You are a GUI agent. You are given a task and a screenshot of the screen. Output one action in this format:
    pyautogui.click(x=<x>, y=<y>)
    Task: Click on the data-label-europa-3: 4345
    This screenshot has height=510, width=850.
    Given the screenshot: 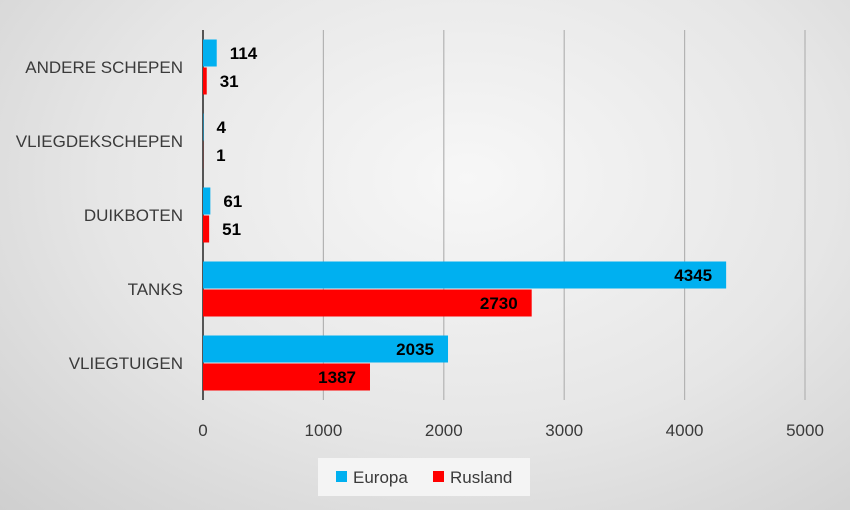 What is the action you would take?
    pyautogui.click(x=693, y=275)
    